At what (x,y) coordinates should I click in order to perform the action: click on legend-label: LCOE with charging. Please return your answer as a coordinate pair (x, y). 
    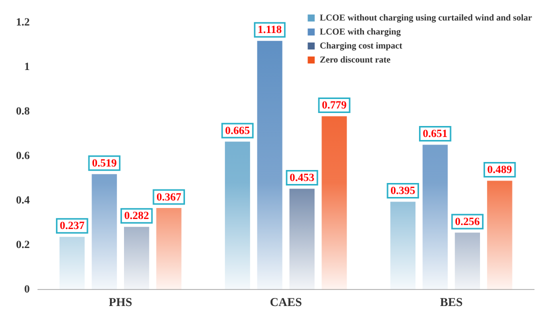
    Looking at the image, I should click on (361, 31).